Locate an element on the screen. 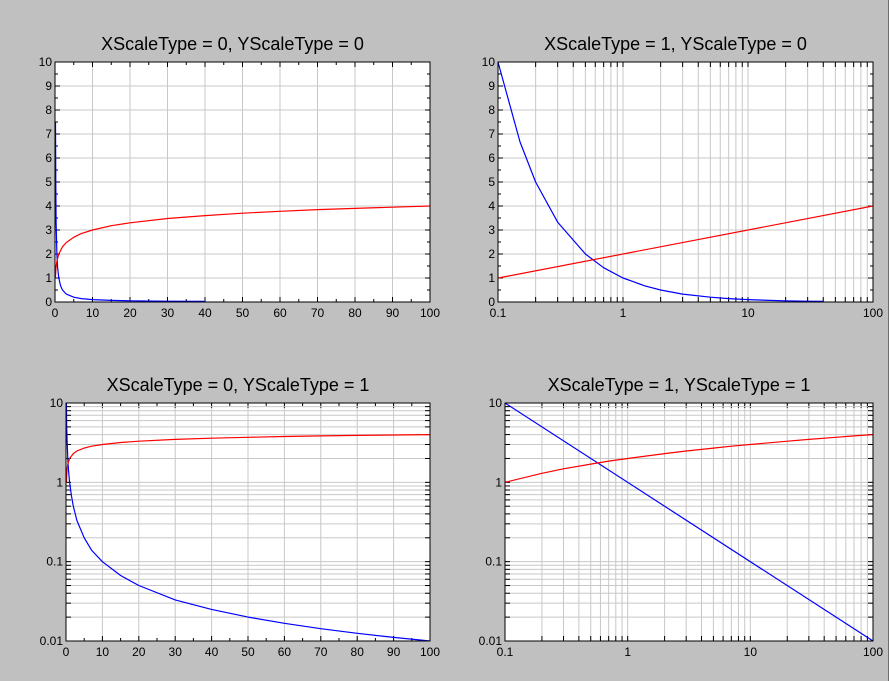 This screenshot has width=889, height=681. chart-title: XScaleType = 1, YScaleType = 1 is located at coordinates (679, 385).